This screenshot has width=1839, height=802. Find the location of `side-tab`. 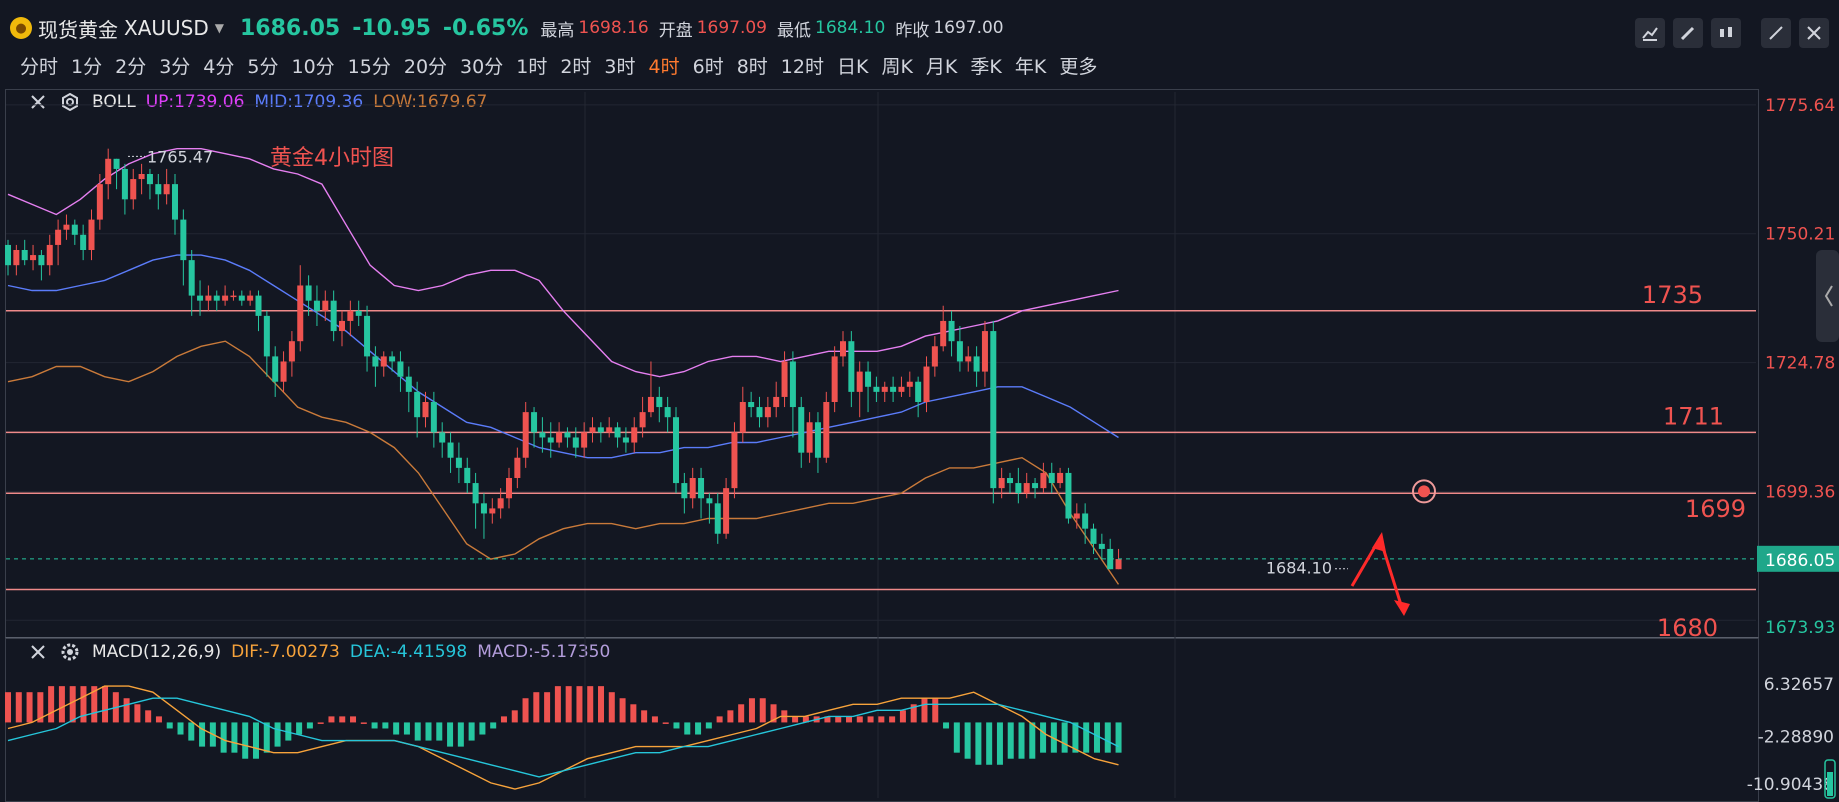

side-tab is located at coordinates (1827, 296).